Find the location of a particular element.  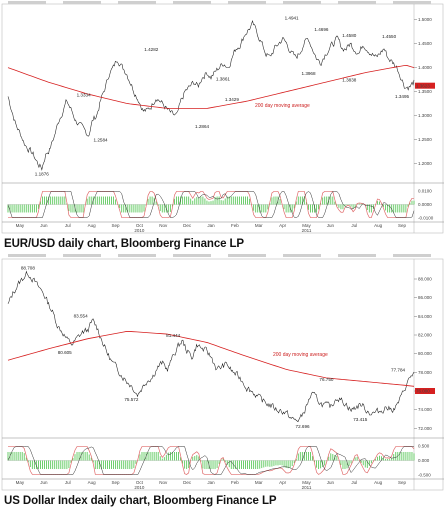

usd-index-current-tag-label: 76.000 is located at coordinates (423, 391).